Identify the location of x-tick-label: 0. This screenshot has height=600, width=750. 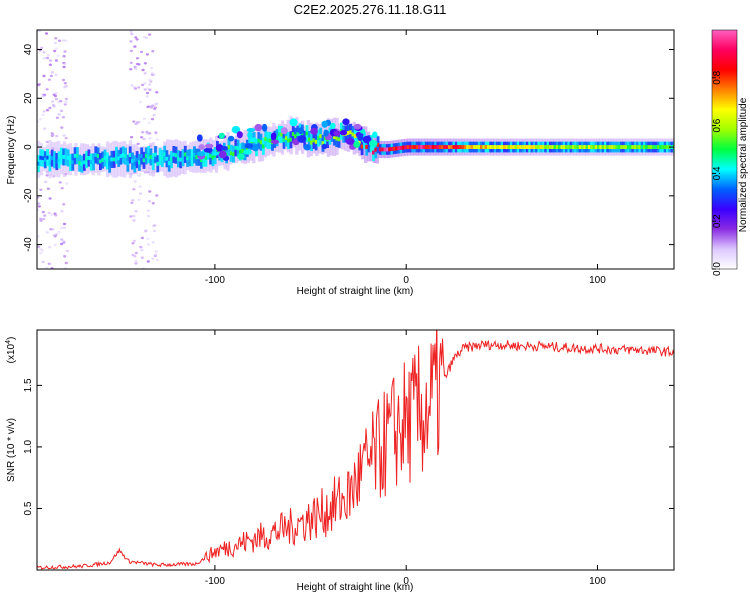
(406, 280).